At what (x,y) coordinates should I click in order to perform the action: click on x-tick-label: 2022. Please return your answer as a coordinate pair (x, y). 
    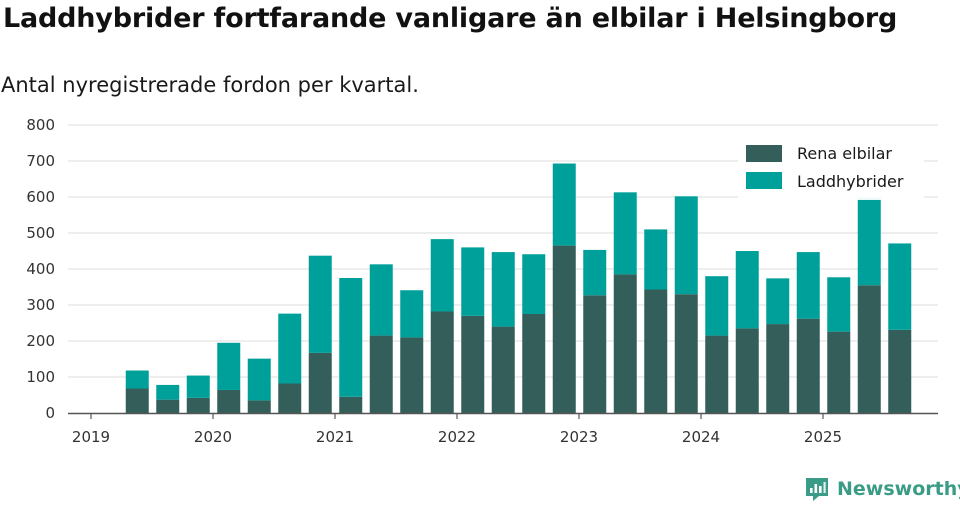
    Looking at the image, I should click on (457, 437).